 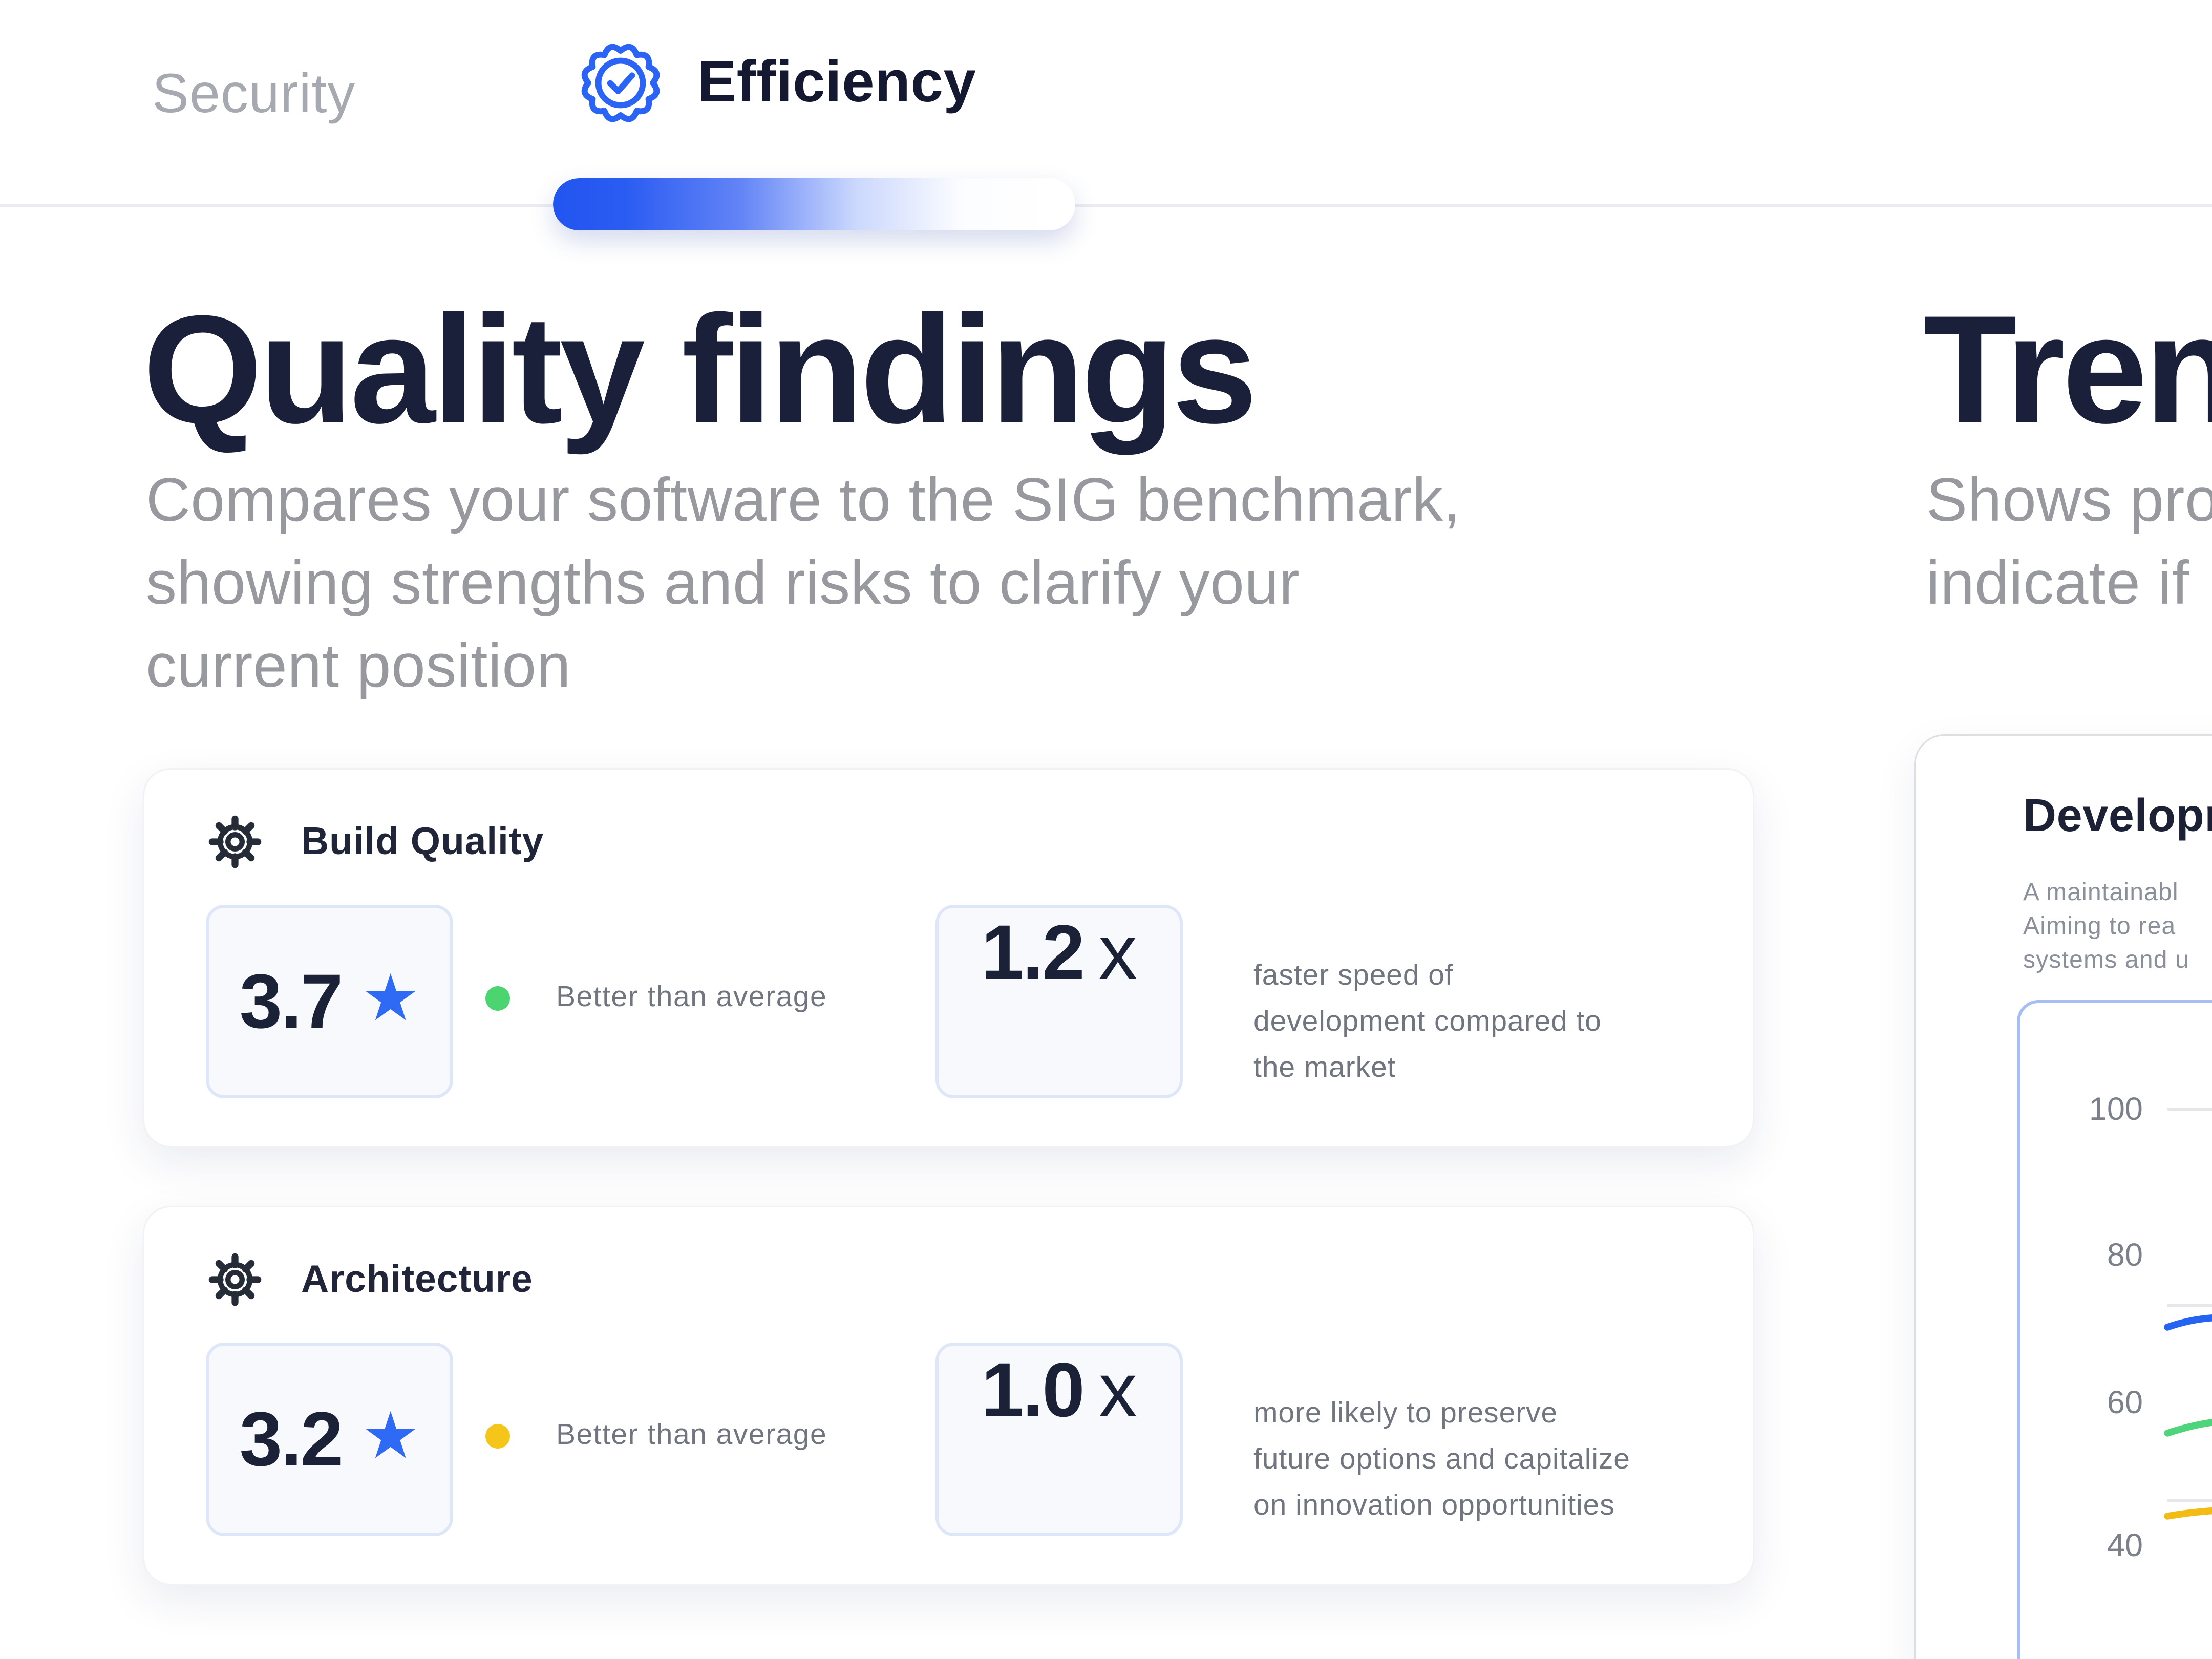 I want to click on desc-line: on innovation opportunities, so click(x=1434, y=1506).